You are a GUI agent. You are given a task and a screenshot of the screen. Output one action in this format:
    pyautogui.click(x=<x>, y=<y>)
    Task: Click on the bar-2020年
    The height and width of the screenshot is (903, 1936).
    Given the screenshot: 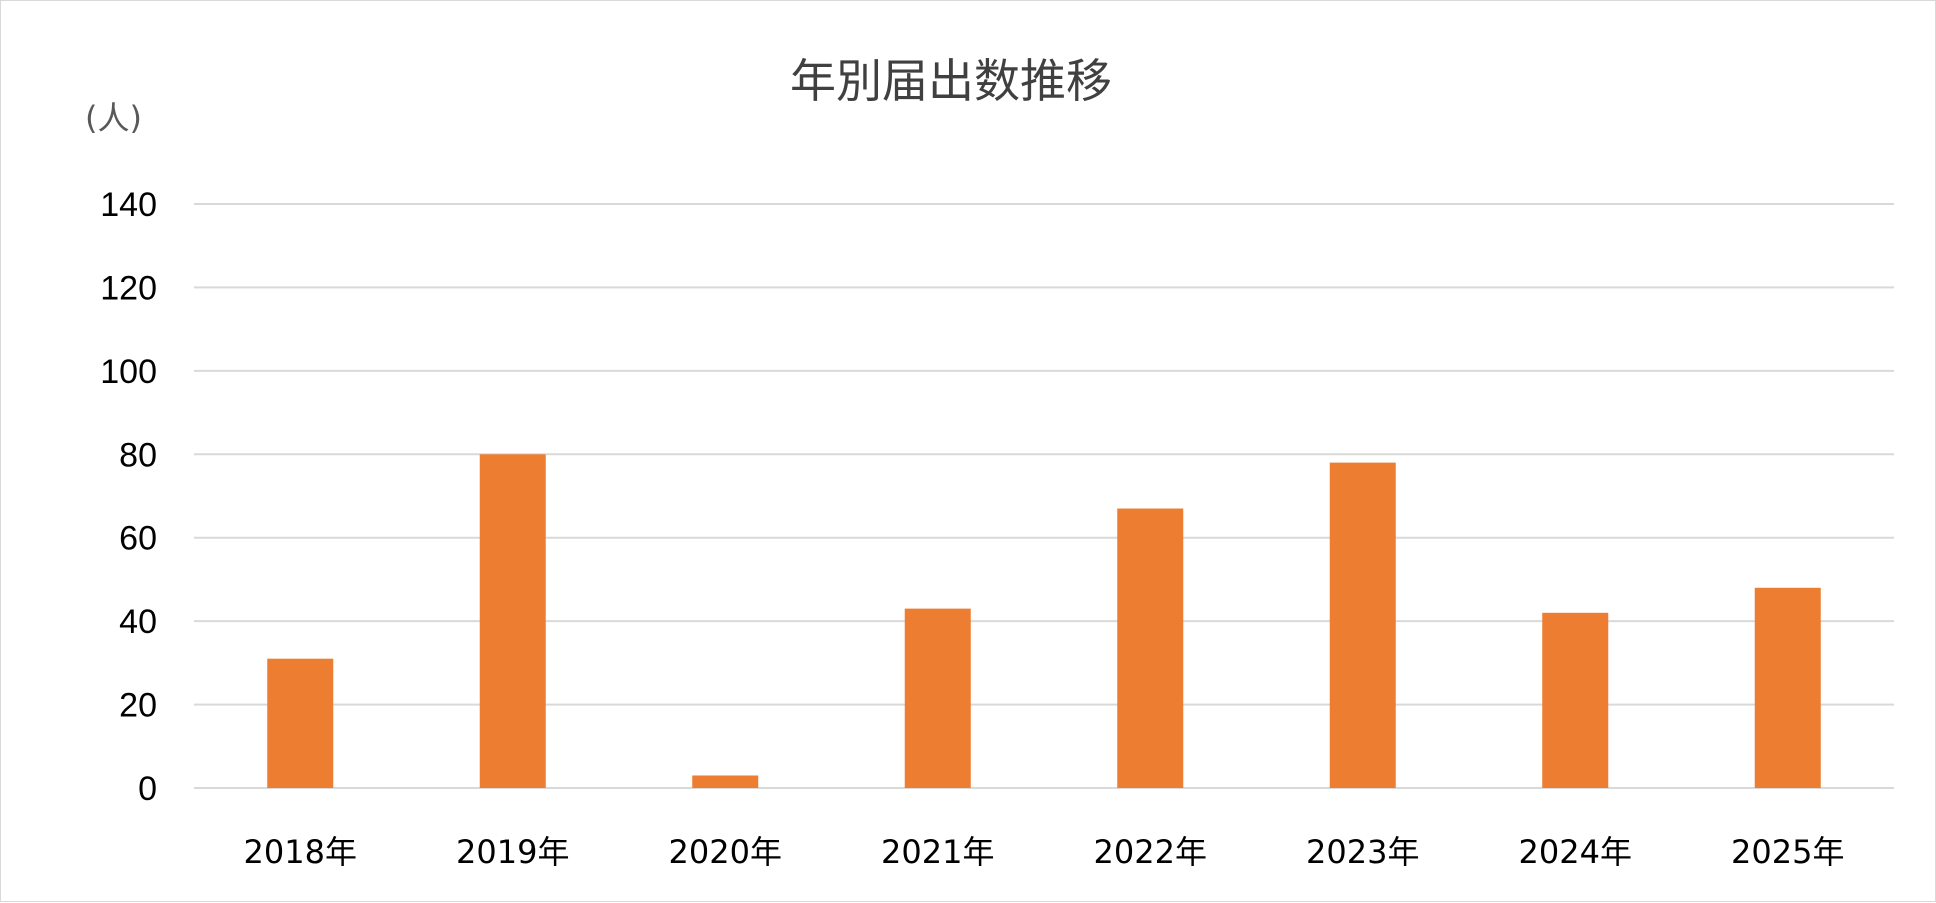 What is the action you would take?
    pyautogui.click(x=725, y=781)
    